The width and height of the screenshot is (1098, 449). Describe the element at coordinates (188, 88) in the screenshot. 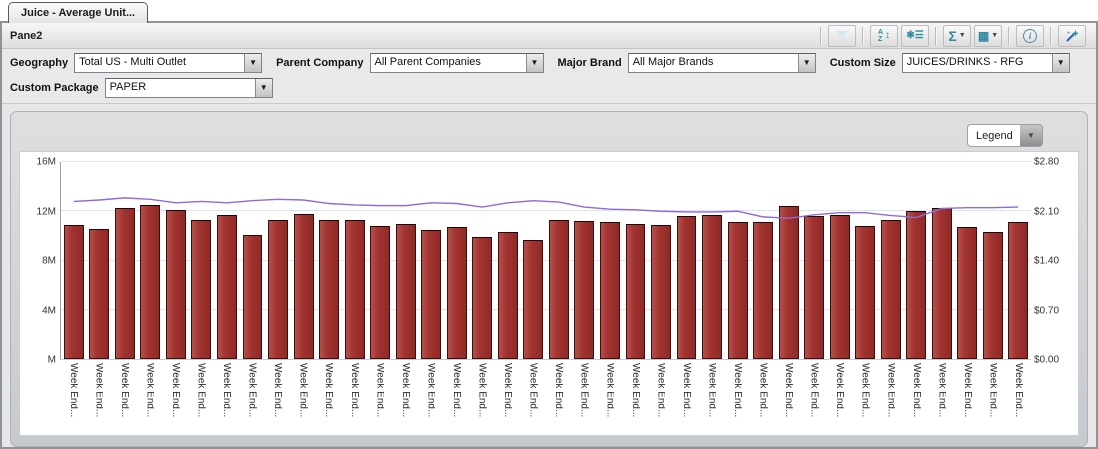

I see `custom-package-dropdown: PAPER ▼` at that location.